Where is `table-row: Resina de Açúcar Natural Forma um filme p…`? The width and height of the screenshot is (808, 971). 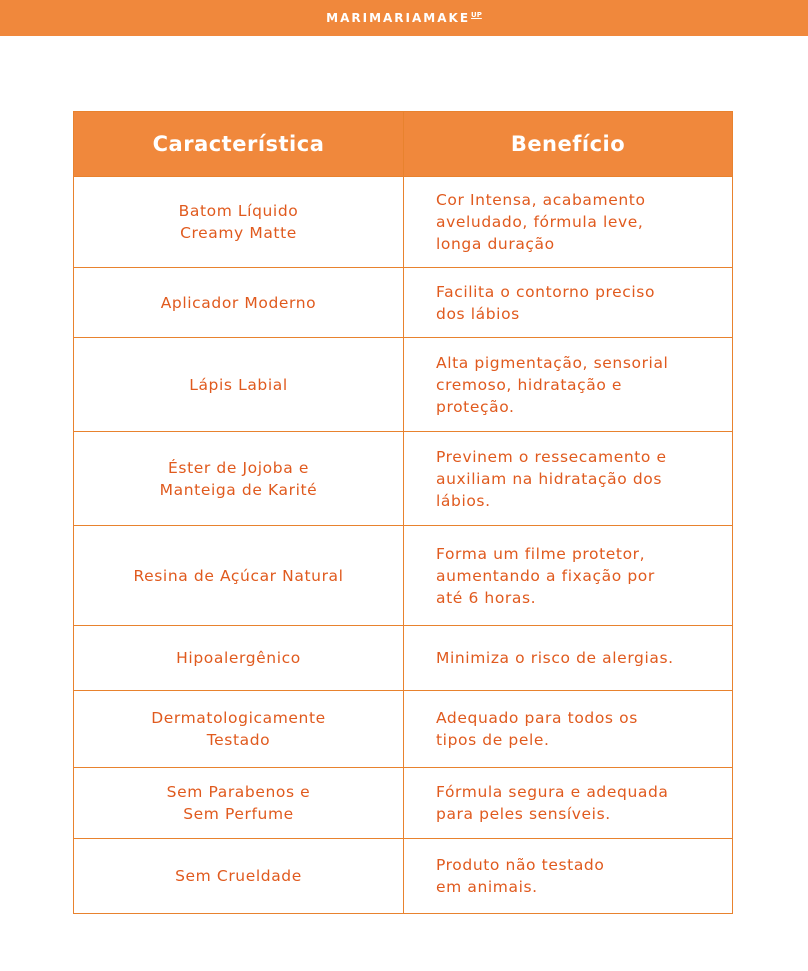 table-row: Resina de Açúcar Natural Forma um filme p… is located at coordinates (403, 575).